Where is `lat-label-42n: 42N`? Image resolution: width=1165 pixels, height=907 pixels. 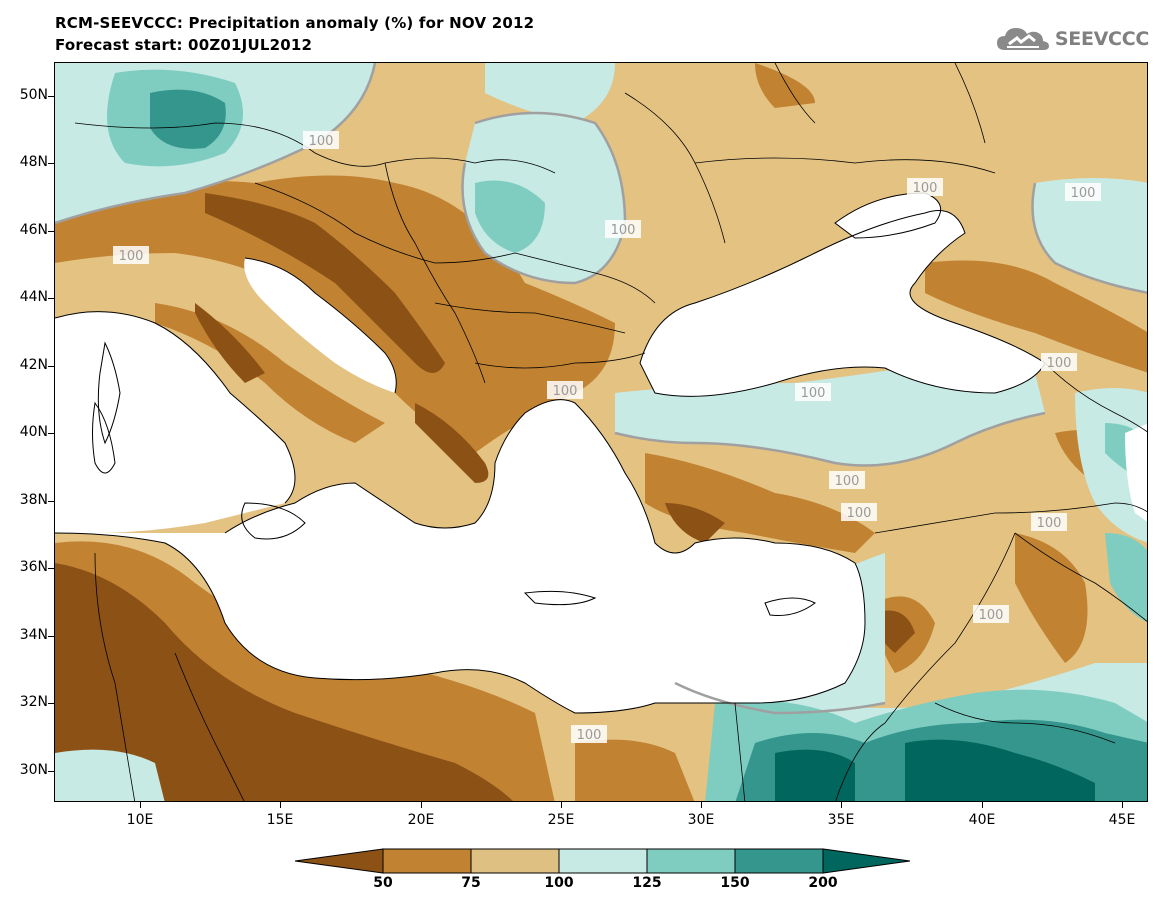 lat-label-42n: 42N is located at coordinates (33, 365).